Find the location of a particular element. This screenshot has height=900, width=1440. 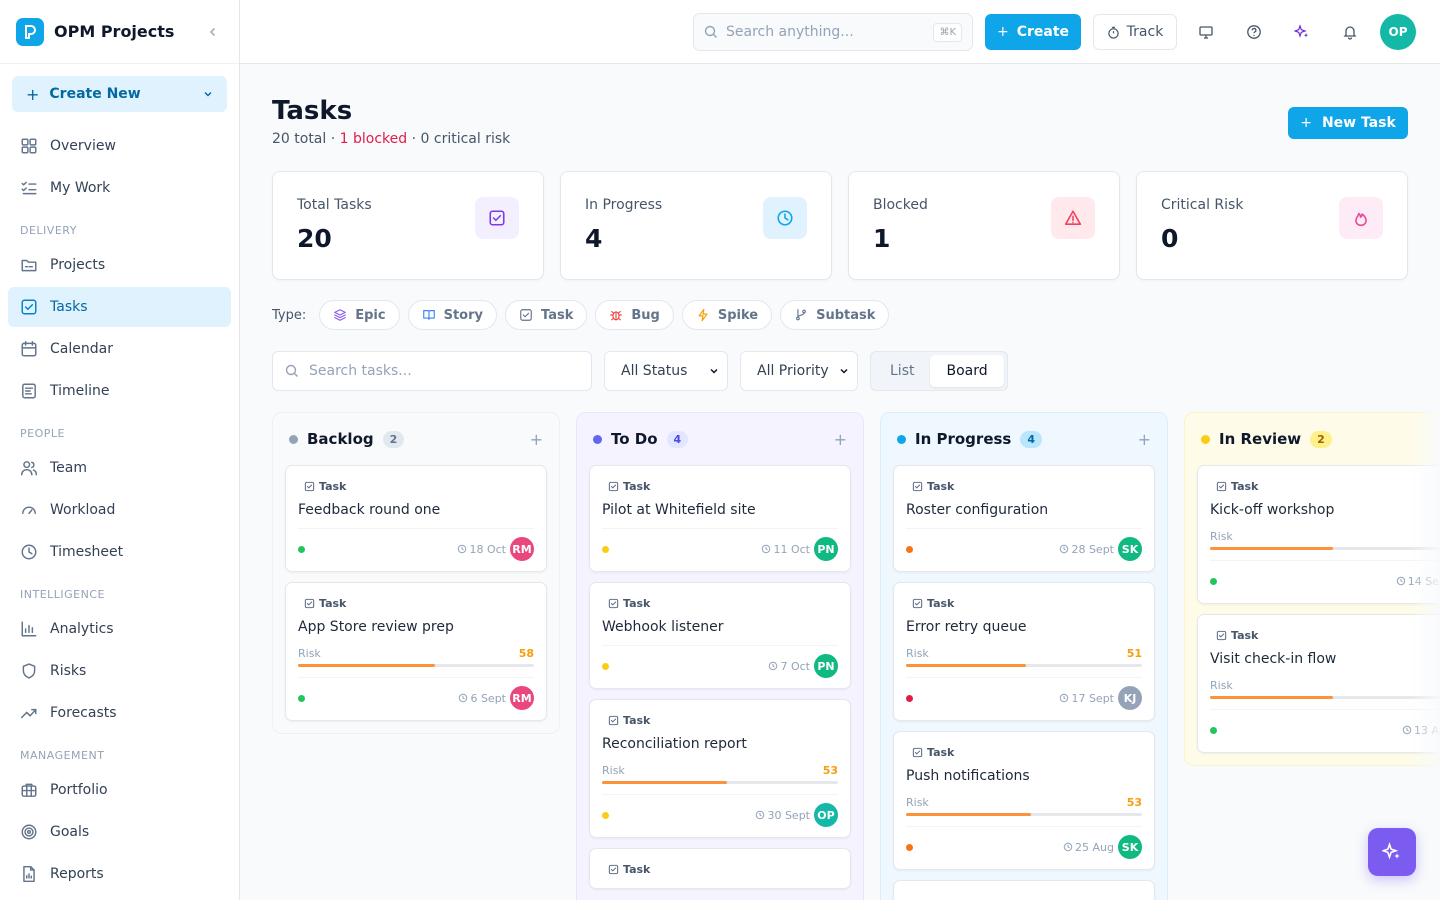

task-card: Task Kick-off workshop Risk 14 Sep is located at coordinates (1318, 534).